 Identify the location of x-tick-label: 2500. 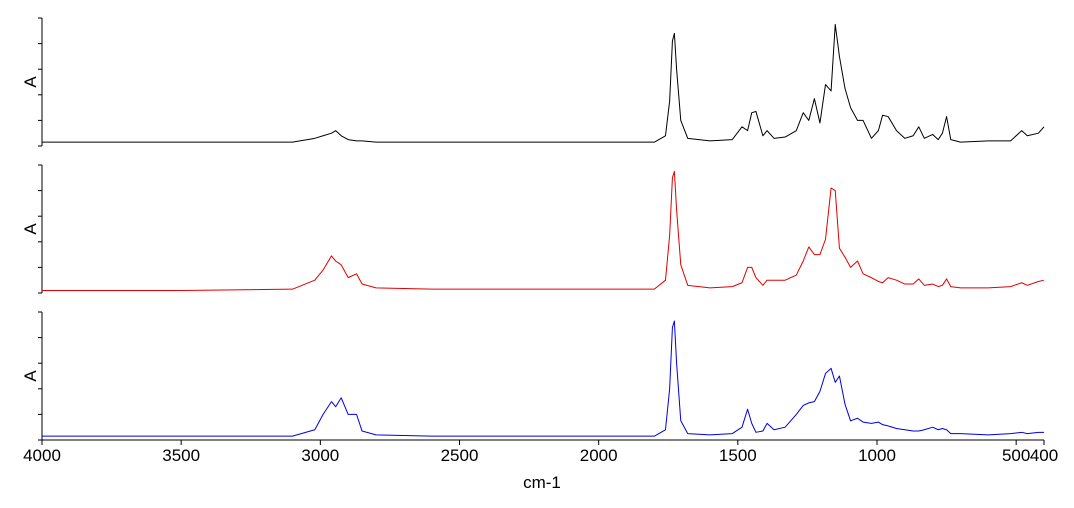
(460, 455).